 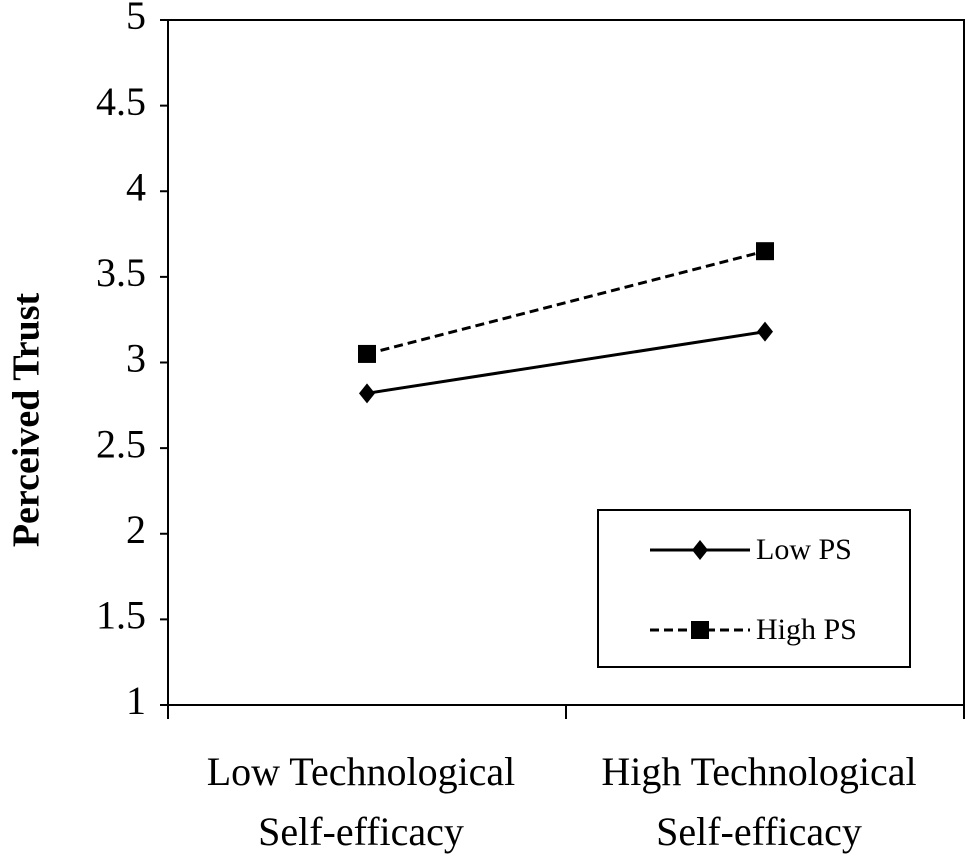 I want to click on legend-label: Low PS, so click(x=804, y=549).